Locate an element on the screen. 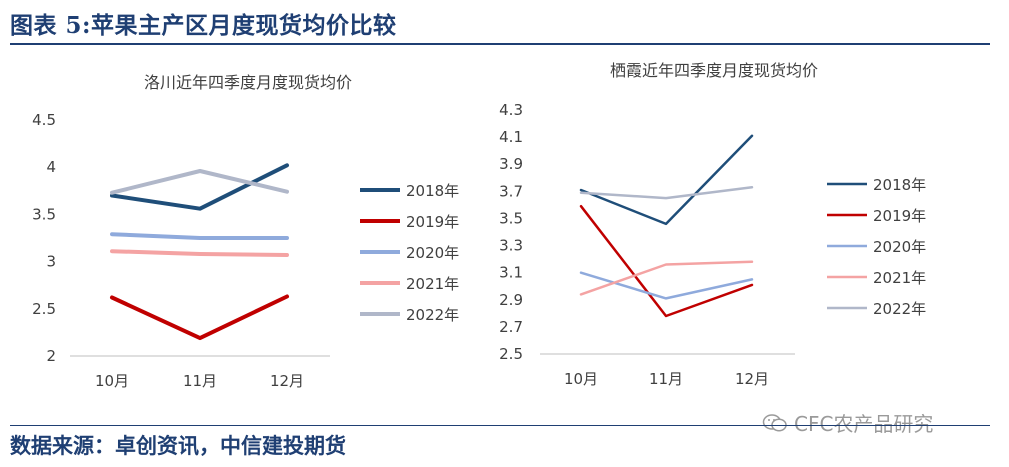  y-tick-label: 3.3 is located at coordinates (511, 246).